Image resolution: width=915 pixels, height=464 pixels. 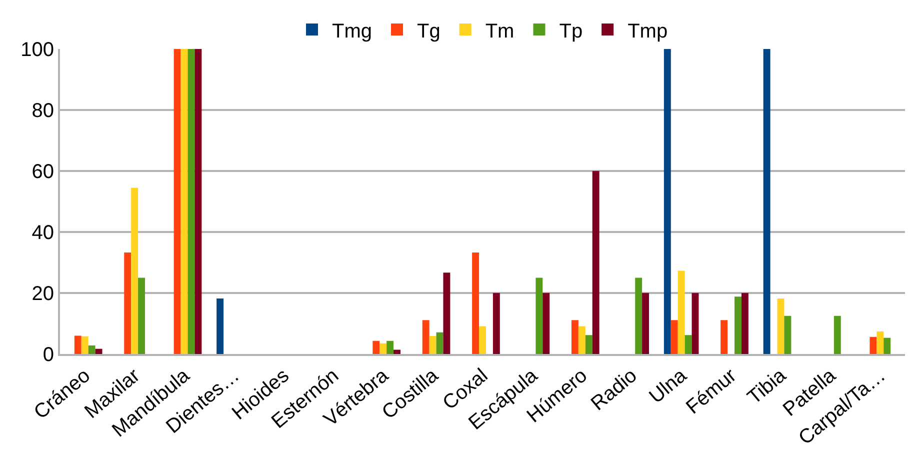 What do you see at coordinates (48, 355) in the screenshot?
I see `y-tick-label: 0` at bounding box center [48, 355].